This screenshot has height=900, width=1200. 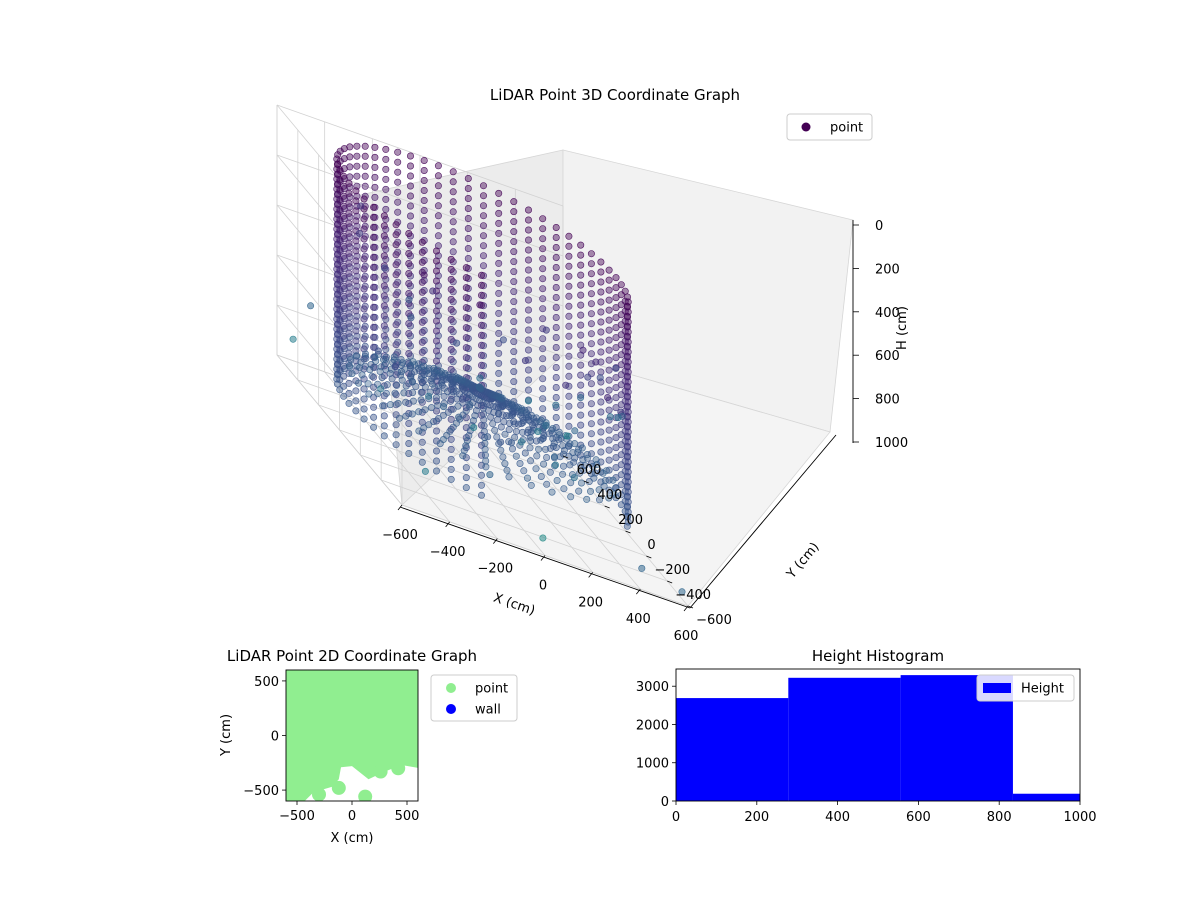 I want to click on chart-3d-title: LiDAR Point 3D Coordinate Graph, so click(x=615, y=95).